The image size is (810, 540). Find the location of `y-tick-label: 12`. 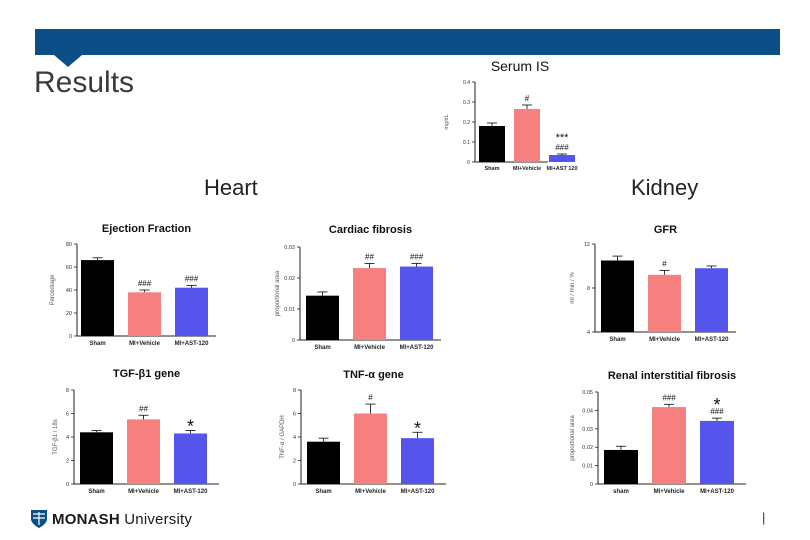

y-tick-label: 12 is located at coordinates (587, 245).